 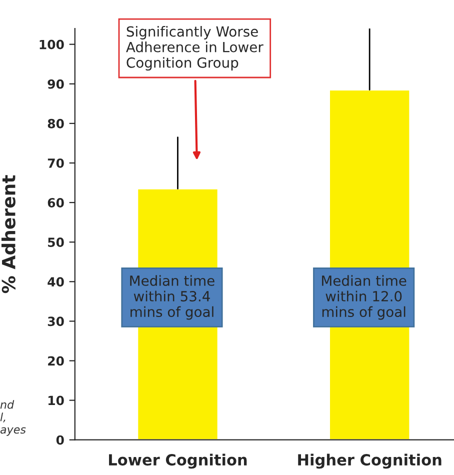 What do you see at coordinates (52, 45) in the screenshot?
I see `y-tick-label: 100` at bounding box center [52, 45].